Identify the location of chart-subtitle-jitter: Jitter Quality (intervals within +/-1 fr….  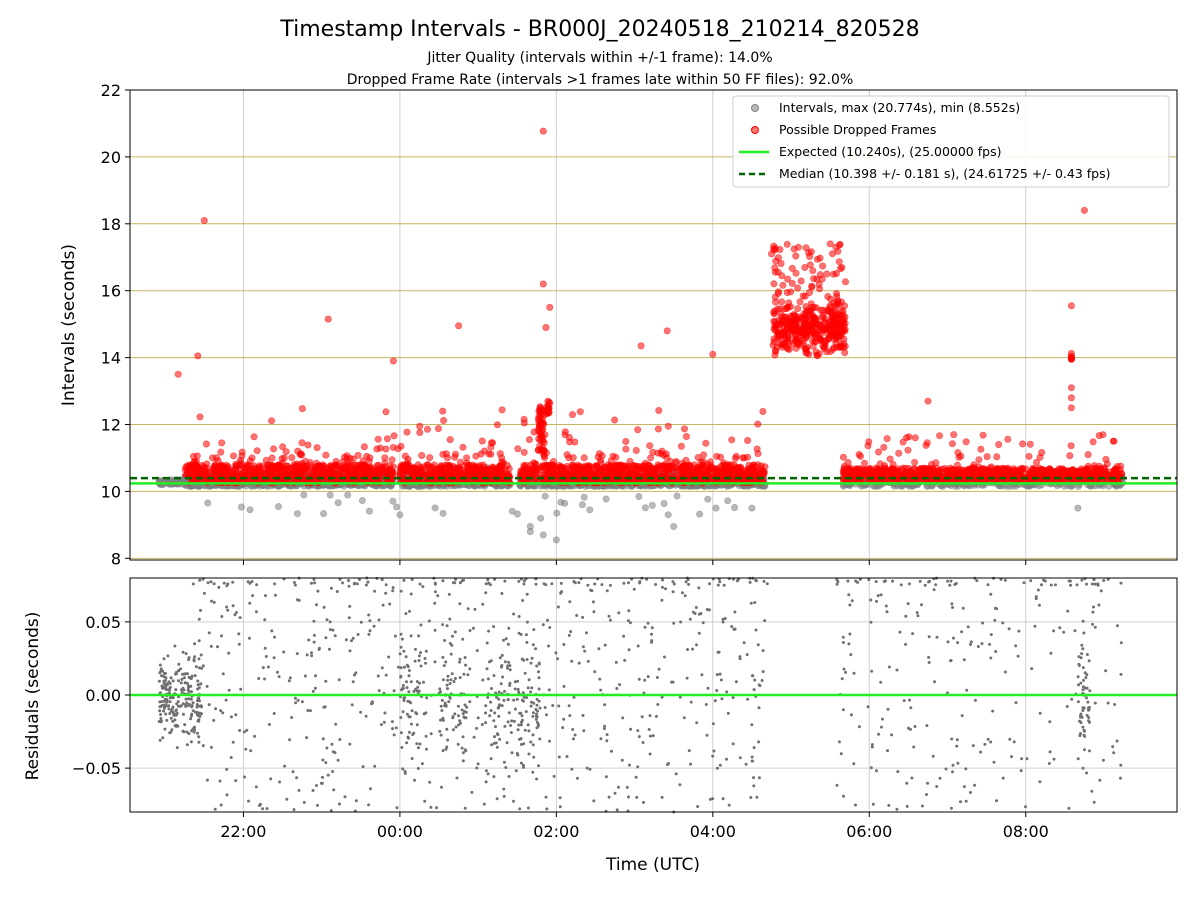
(599, 58).